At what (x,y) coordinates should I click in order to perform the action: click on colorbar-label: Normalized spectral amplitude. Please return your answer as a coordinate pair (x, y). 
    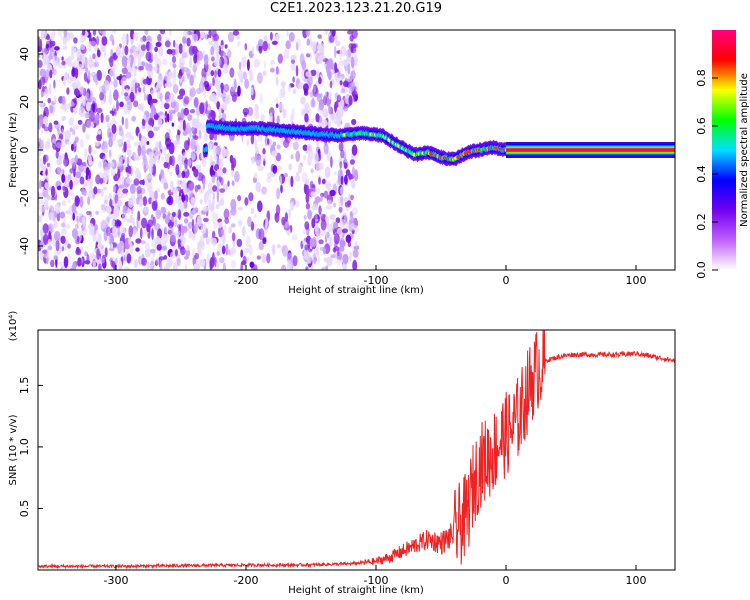
    Looking at the image, I should click on (744, 150).